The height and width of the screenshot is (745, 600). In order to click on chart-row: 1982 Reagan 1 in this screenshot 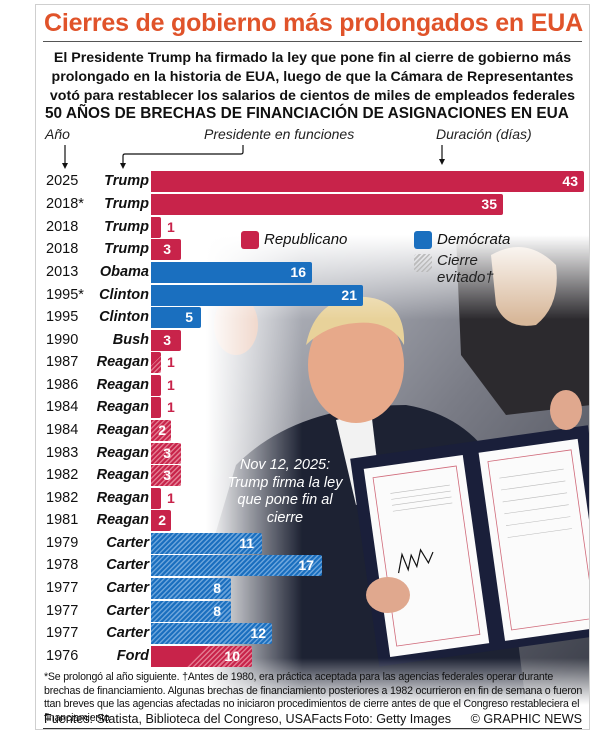, I will do `click(312, 498)`.